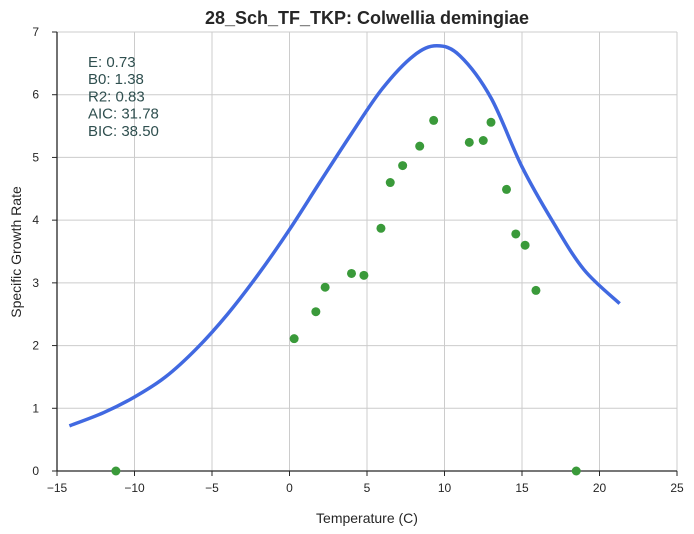 The height and width of the screenshot is (534, 694). I want to click on y-tick-label: 3, so click(35, 283).